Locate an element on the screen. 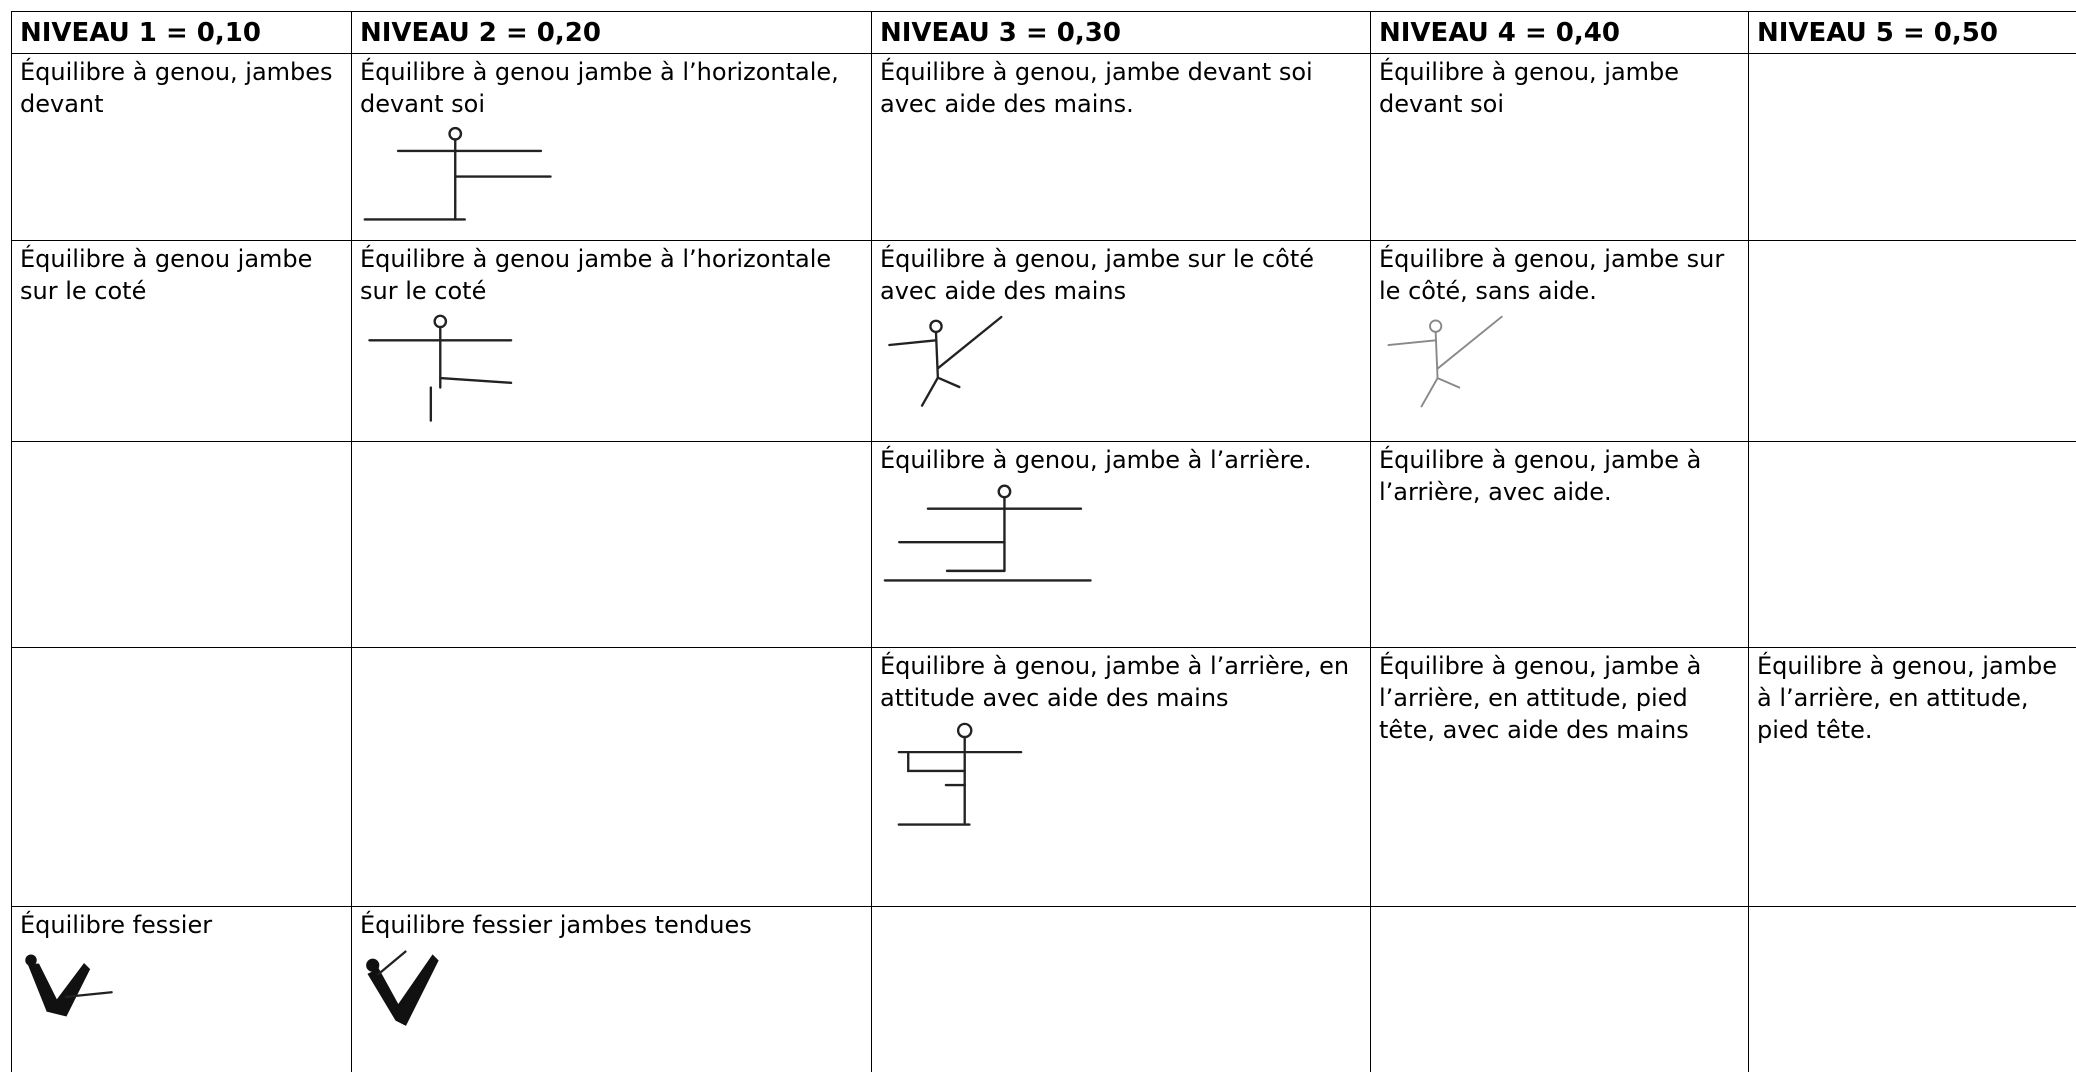 The image size is (2076, 1072). header-cell: NIVEAU 4 = 0,40 is located at coordinates (1560, 33).